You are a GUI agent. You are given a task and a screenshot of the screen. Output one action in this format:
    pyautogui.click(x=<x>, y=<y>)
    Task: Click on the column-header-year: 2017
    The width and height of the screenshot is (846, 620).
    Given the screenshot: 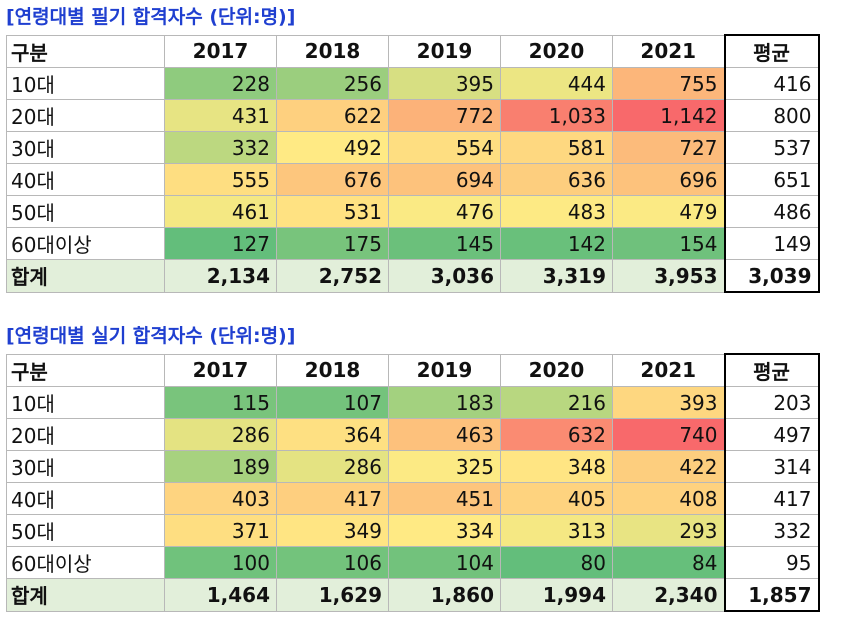 What is the action you would take?
    pyautogui.click(x=220, y=370)
    